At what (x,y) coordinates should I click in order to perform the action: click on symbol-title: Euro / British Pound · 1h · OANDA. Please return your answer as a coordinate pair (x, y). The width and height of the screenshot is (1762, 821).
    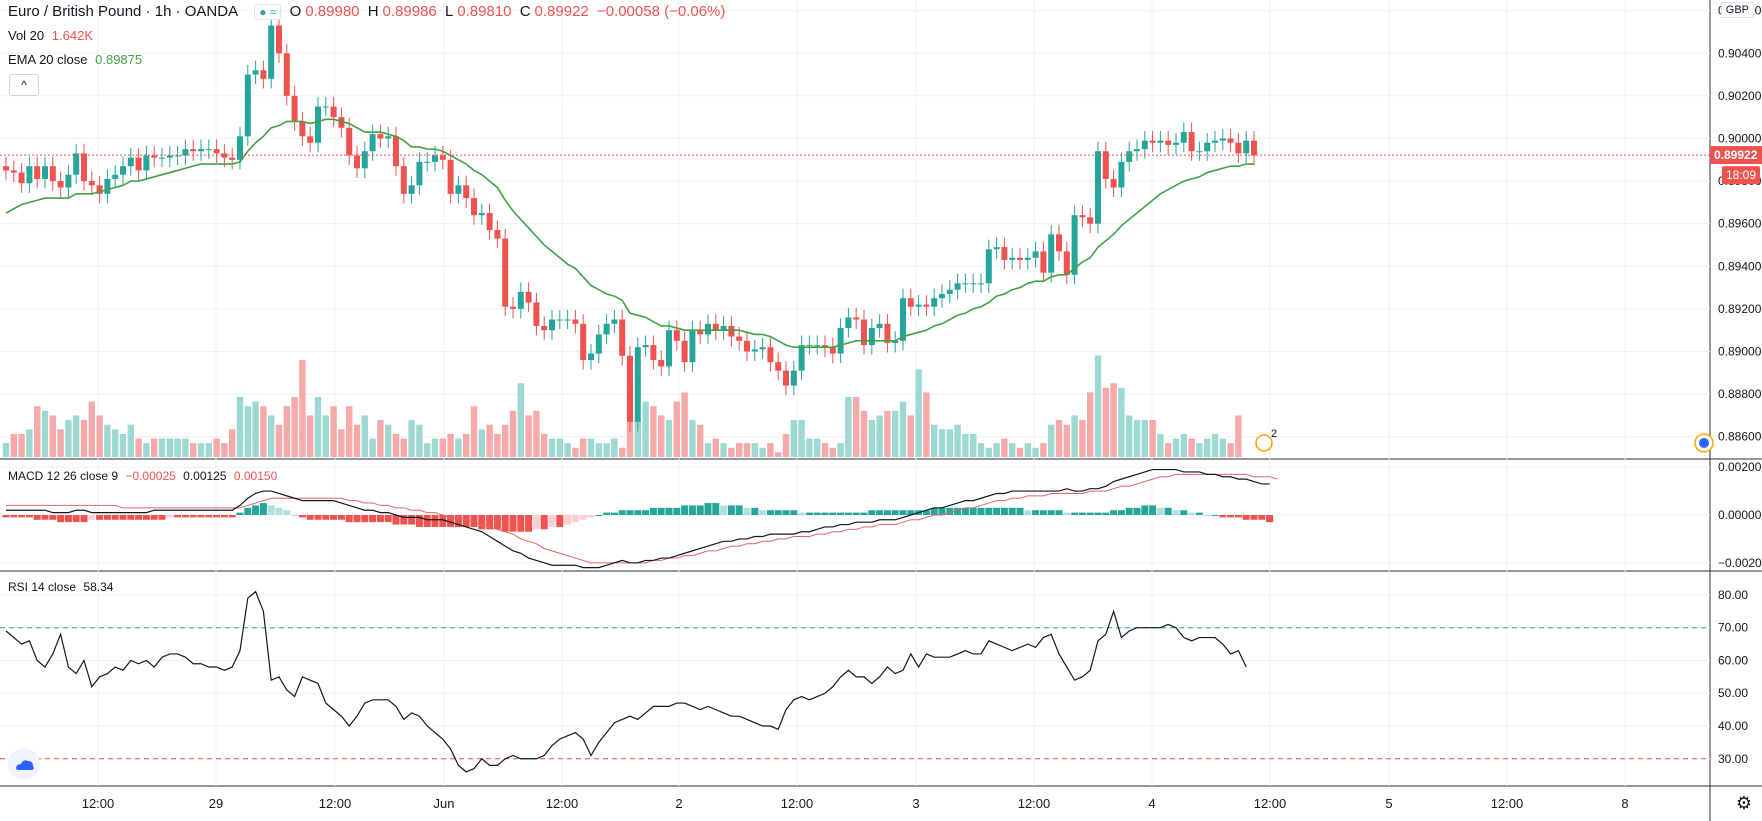
    Looking at the image, I should click on (123, 11).